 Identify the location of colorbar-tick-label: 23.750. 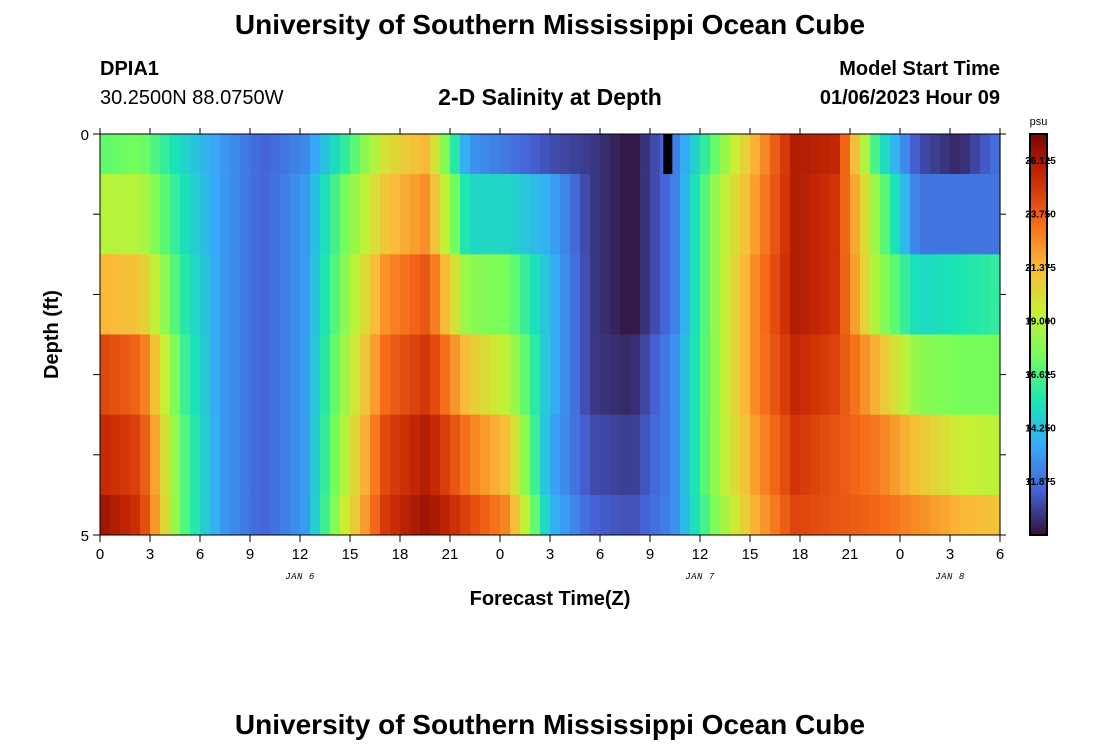
(1040, 214).